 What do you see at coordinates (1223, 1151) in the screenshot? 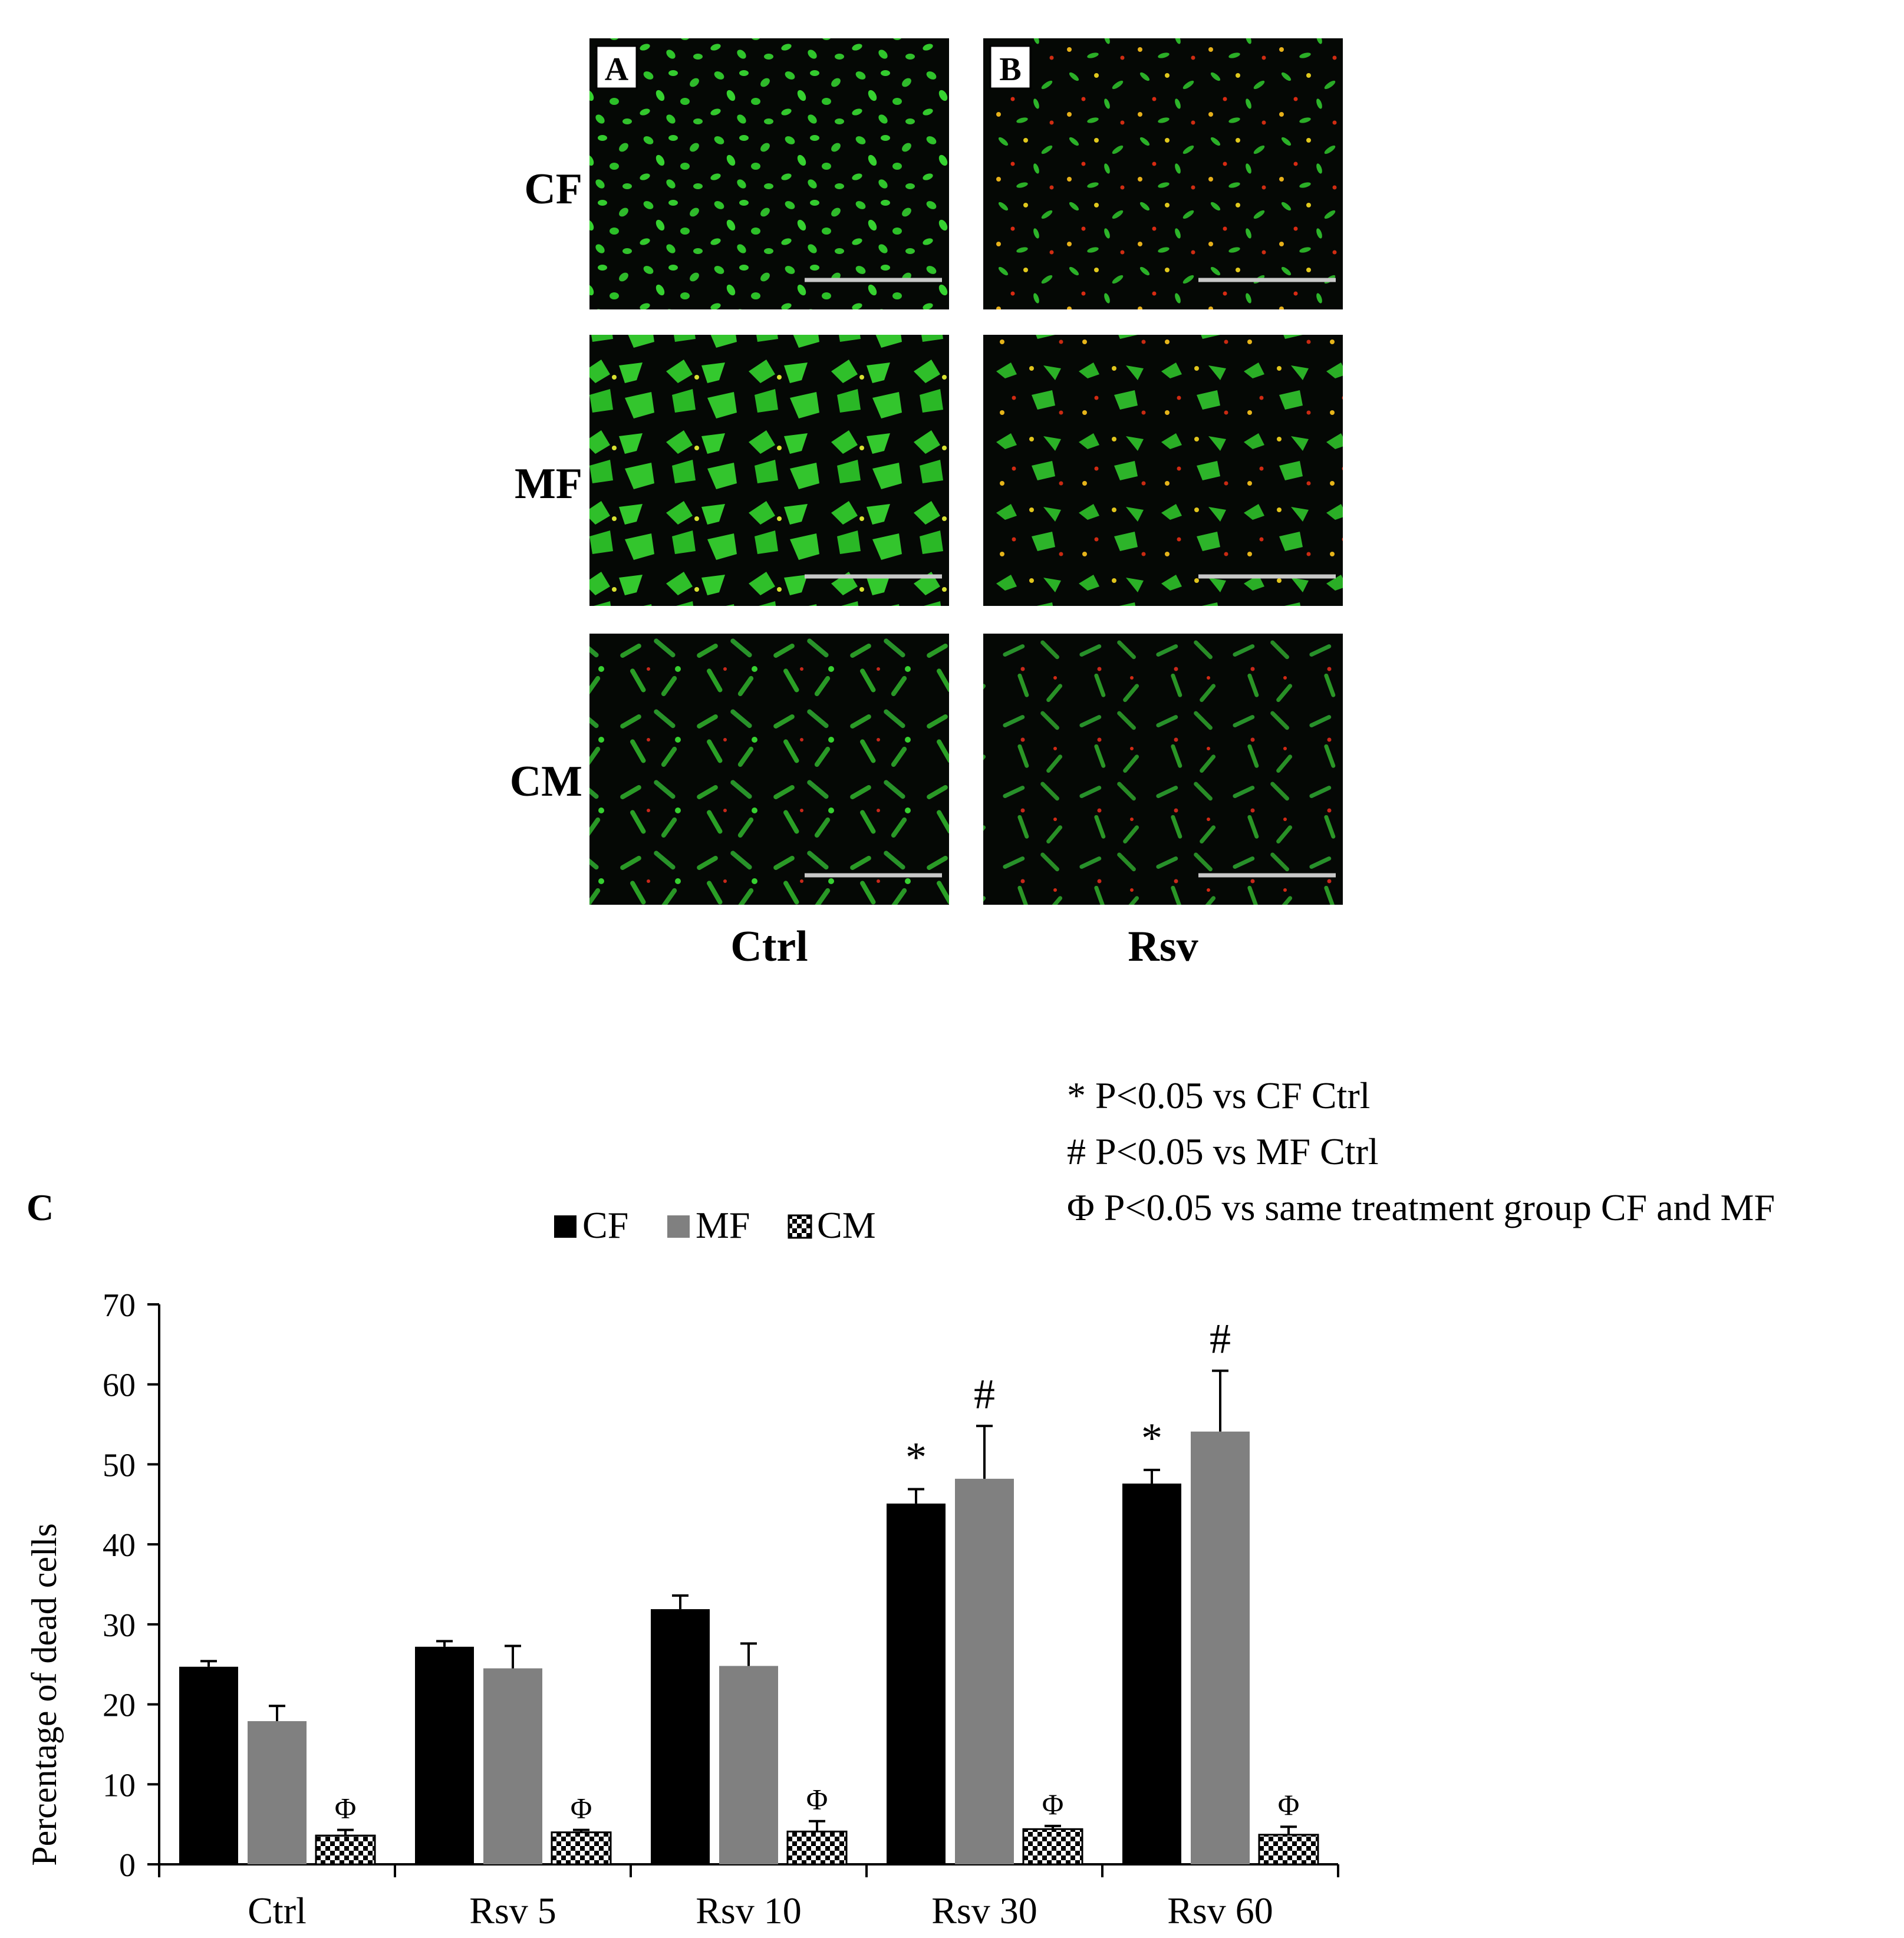
I see `note-hash: # P<0.05 vs MF Ctrl` at bounding box center [1223, 1151].